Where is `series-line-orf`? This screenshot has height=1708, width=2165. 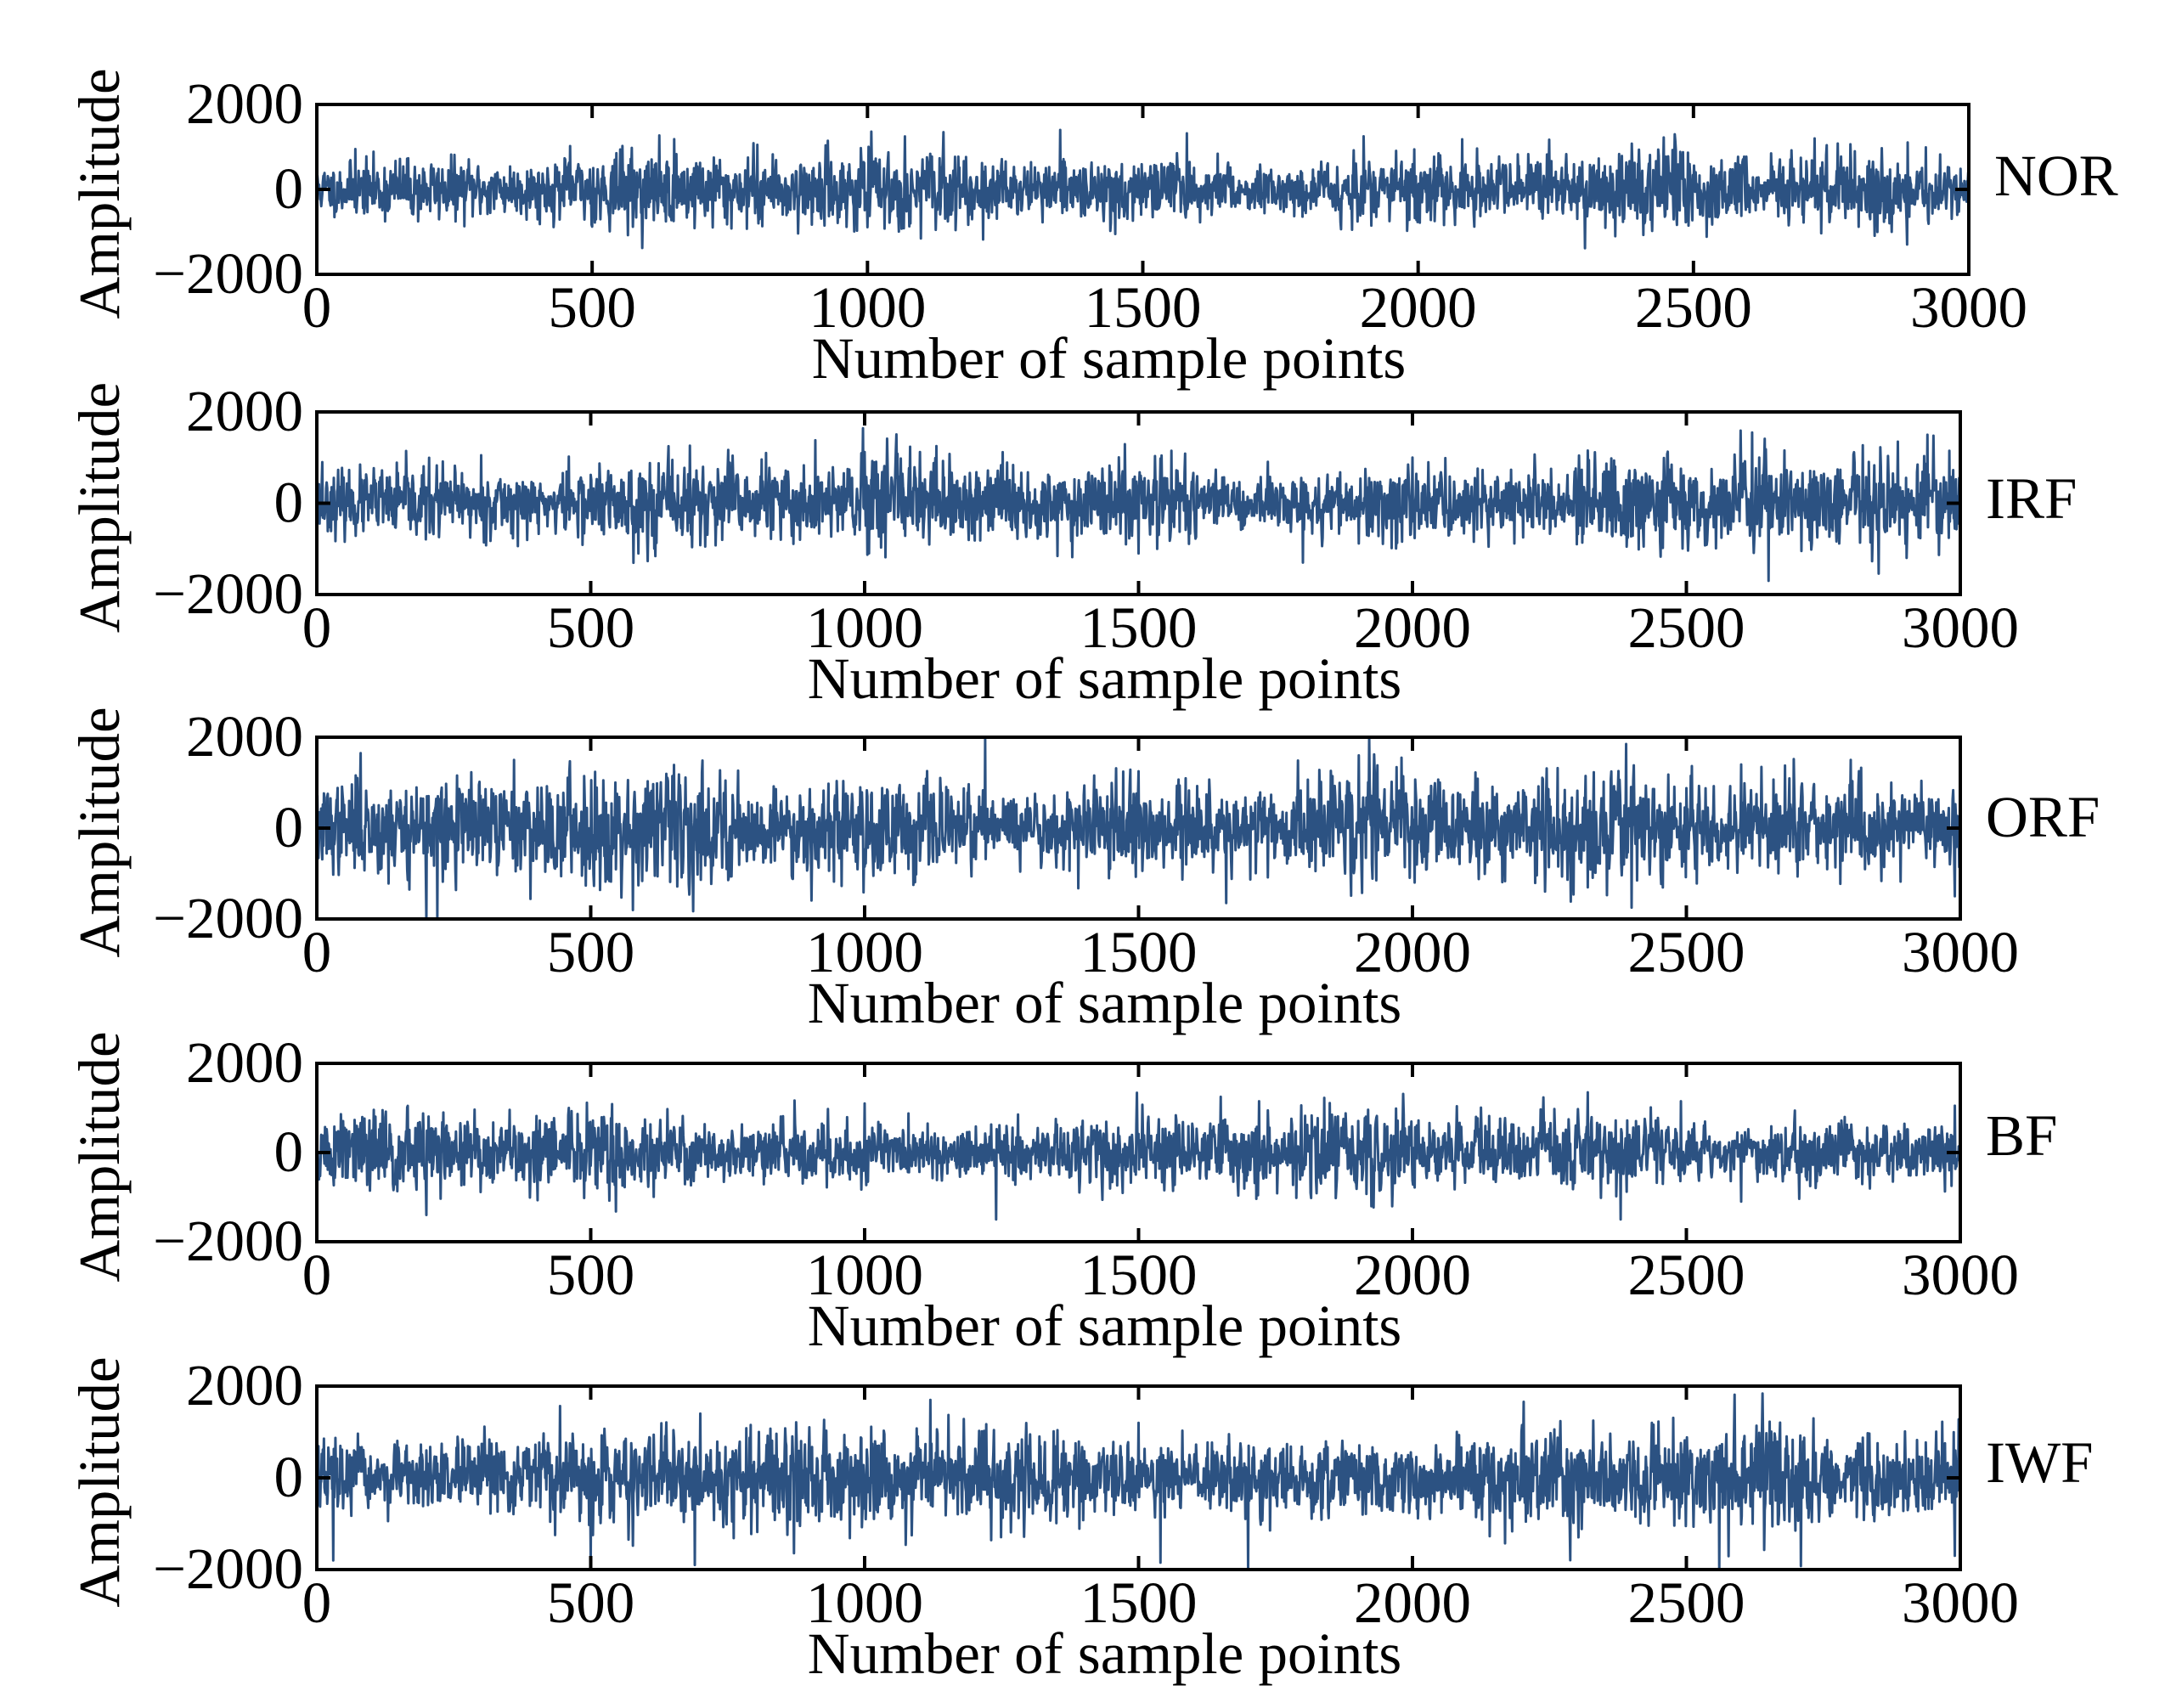 series-line-orf is located at coordinates (1138, 828).